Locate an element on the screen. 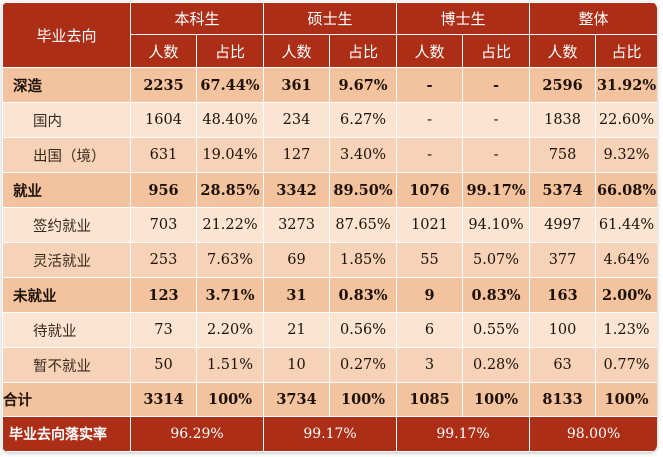 The height and width of the screenshot is (457, 663). row-label: 签约就业 is located at coordinates (66, 225).